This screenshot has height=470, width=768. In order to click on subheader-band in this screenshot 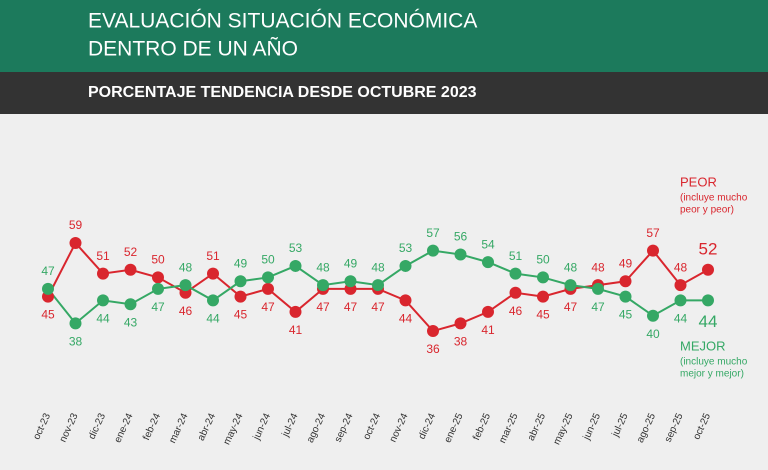, I will do `click(384, 93)`.